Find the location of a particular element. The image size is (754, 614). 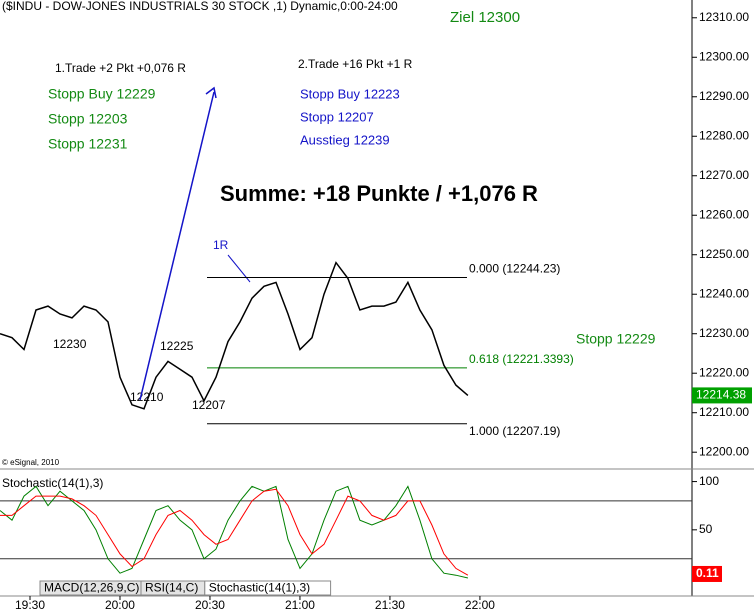

current-price: 12214.38 is located at coordinates (721, 395).